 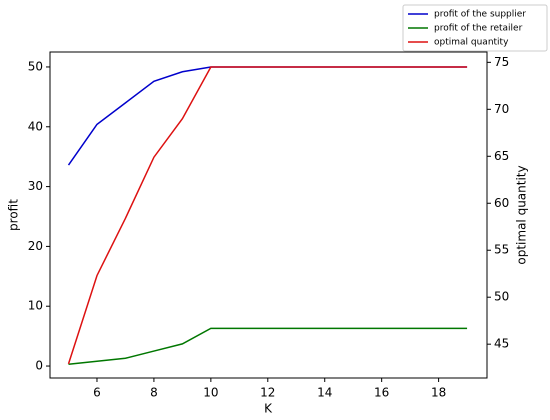 What do you see at coordinates (480, 15) in the screenshot?
I see `legend-label: profit of the supplier` at bounding box center [480, 15].